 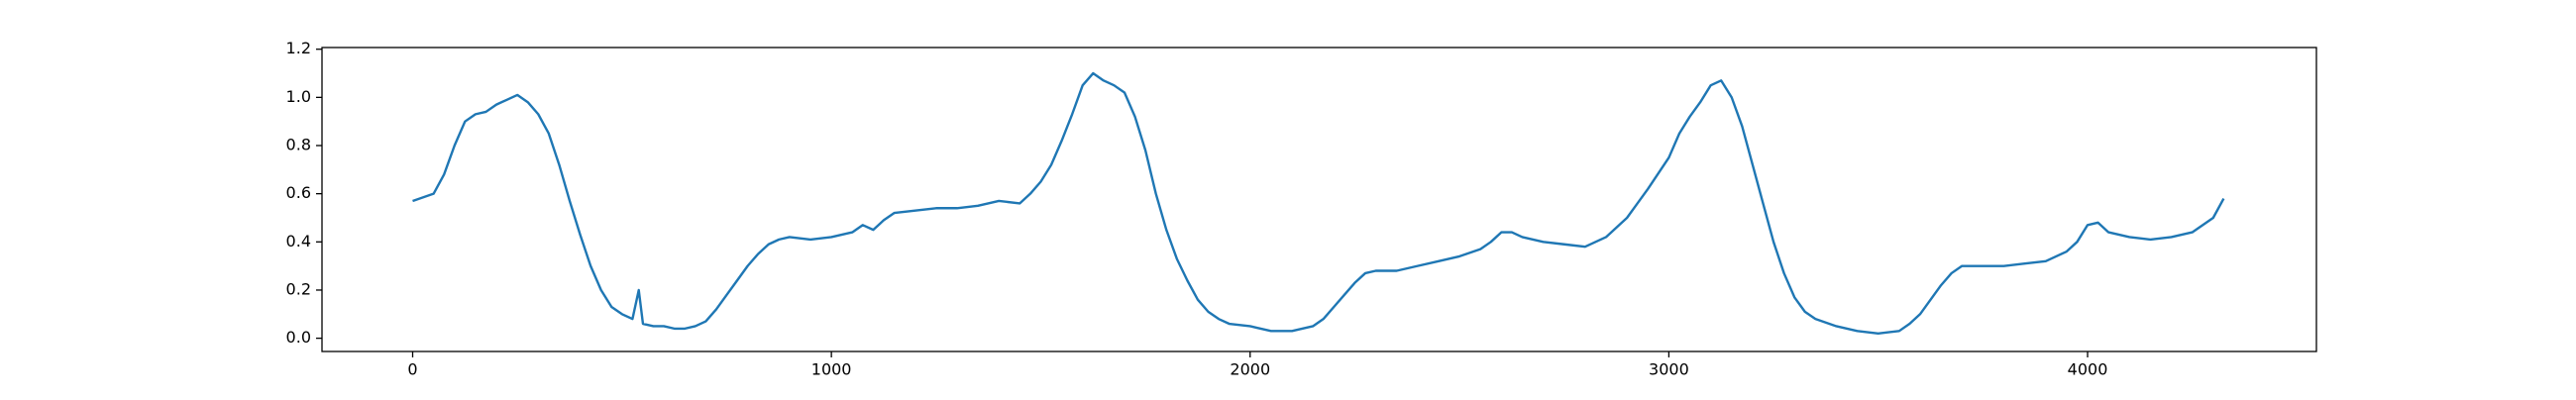 I want to click on y-tick-label: 0.2, so click(x=298, y=288).